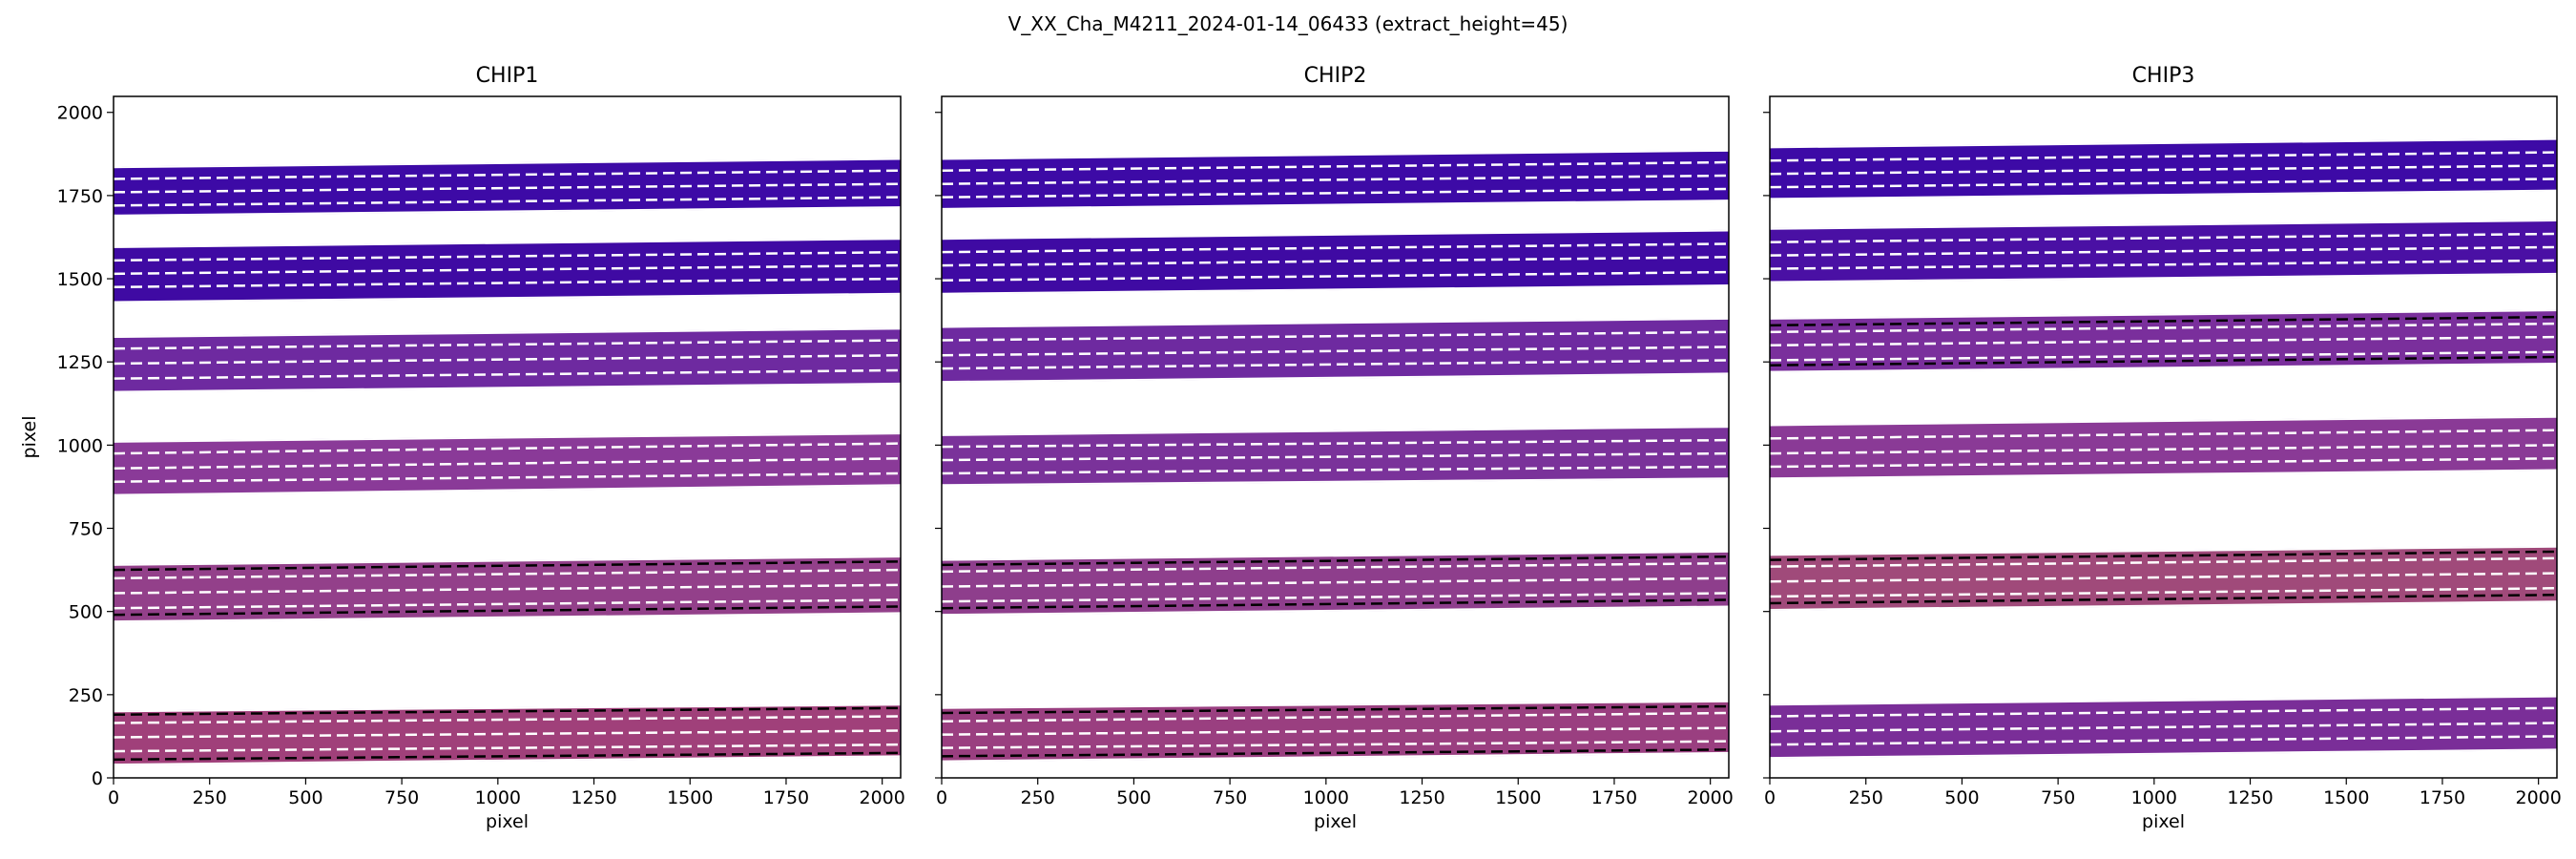  Describe the element at coordinates (86, 695) in the screenshot. I see `y-tick-label: 250` at that location.